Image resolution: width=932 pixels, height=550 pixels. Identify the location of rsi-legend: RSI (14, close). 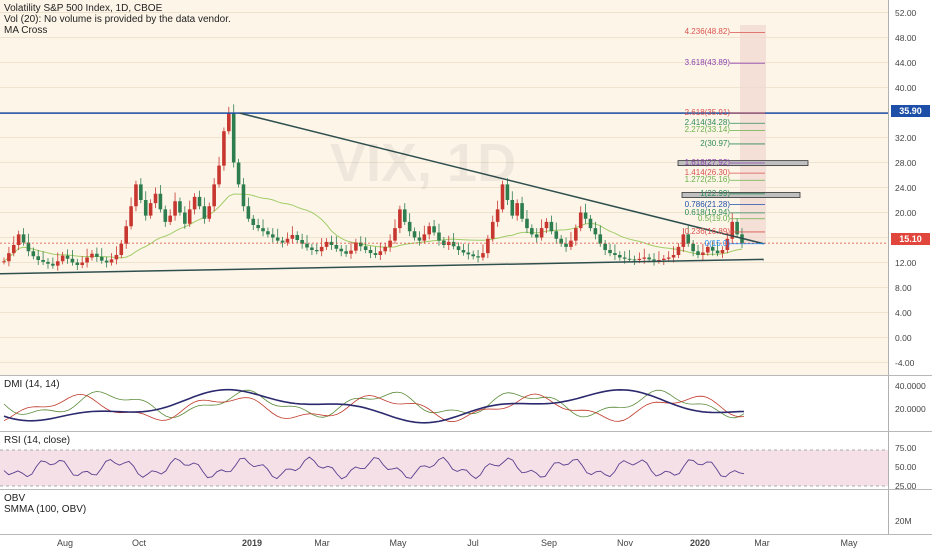
(37, 440).